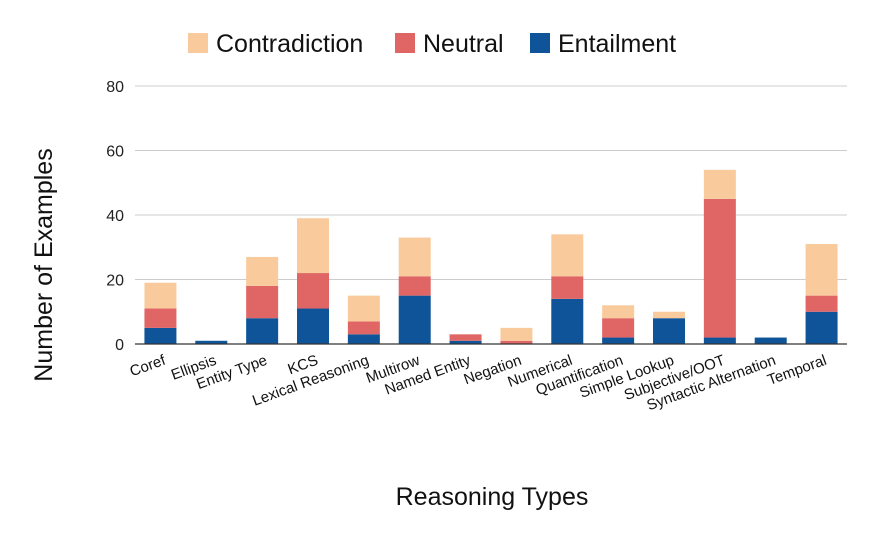  Describe the element at coordinates (618, 328) in the screenshot. I see `bar-quantification-neutral` at that location.